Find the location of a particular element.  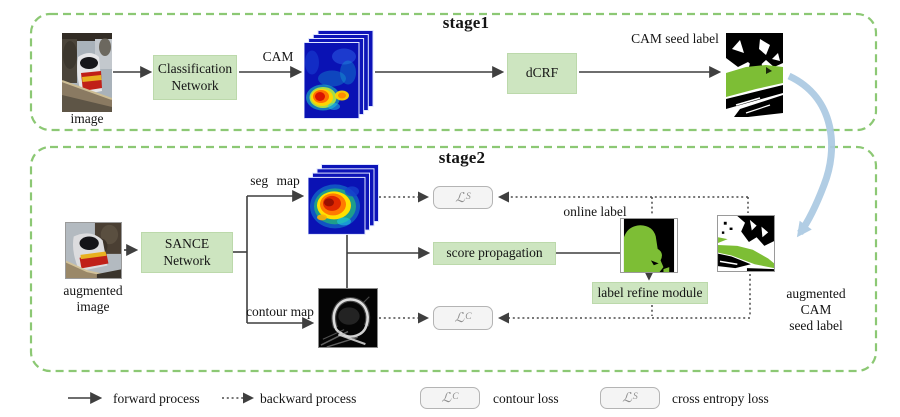

legend-forward-label: forward process is located at coordinates (156, 398).